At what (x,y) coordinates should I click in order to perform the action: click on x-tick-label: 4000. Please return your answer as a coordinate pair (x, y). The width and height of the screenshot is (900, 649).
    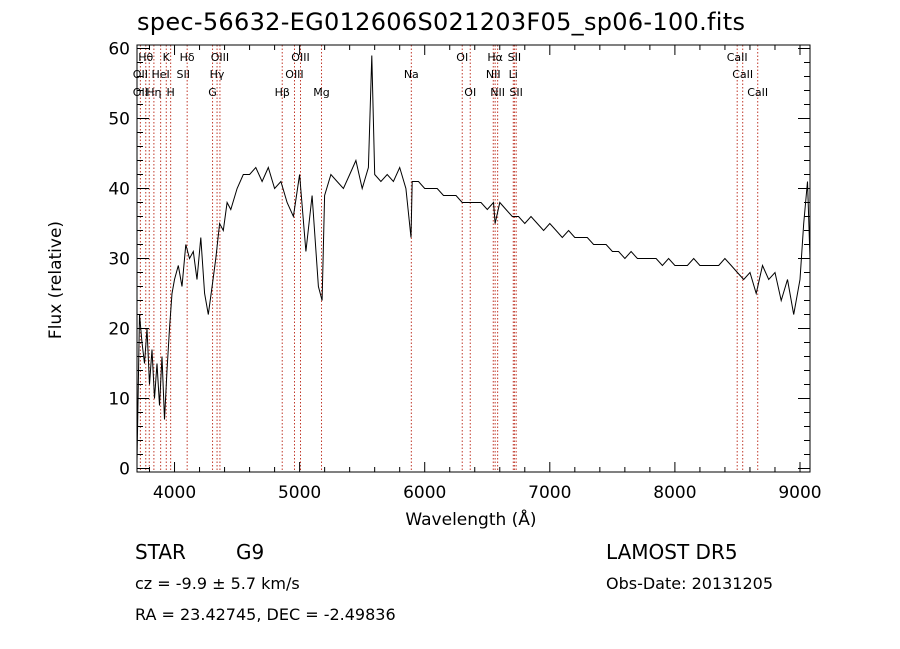
    Looking at the image, I should click on (174, 493).